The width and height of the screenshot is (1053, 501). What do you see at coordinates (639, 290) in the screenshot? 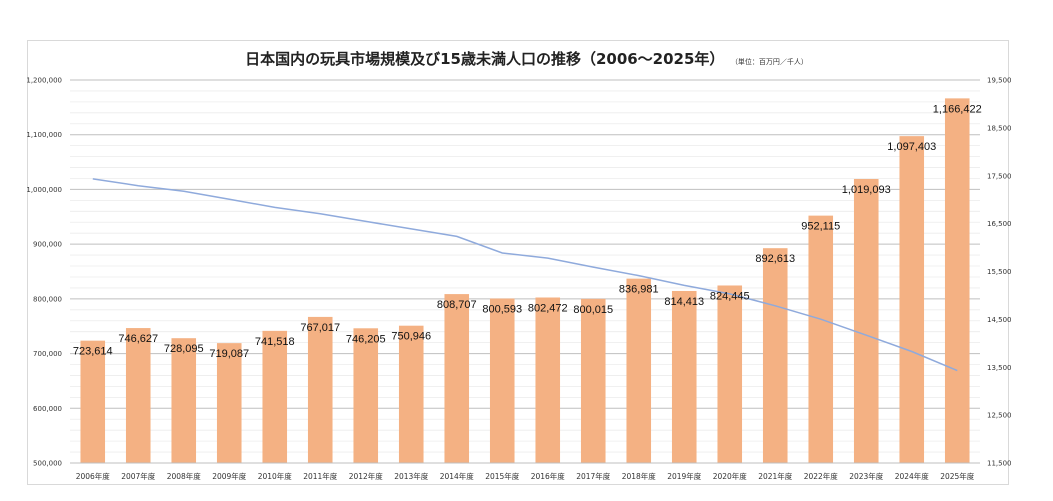
I see `data-label: 836,981` at bounding box center [639, 290].